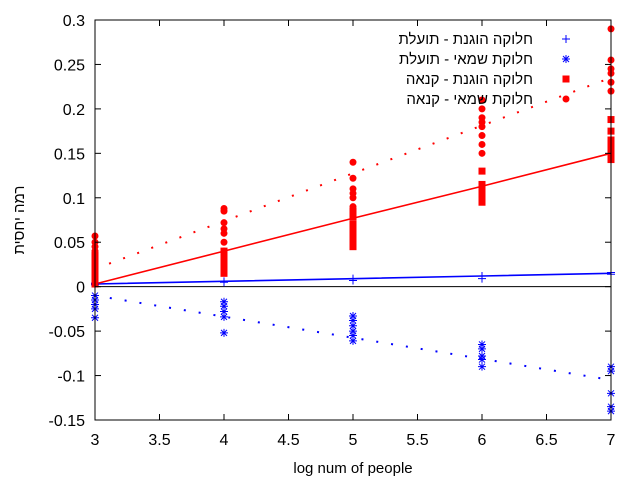 Image resolution: width=640 pixels, height=480 pixels. I want to click on x-tick-label: 7, so click(611, 440).